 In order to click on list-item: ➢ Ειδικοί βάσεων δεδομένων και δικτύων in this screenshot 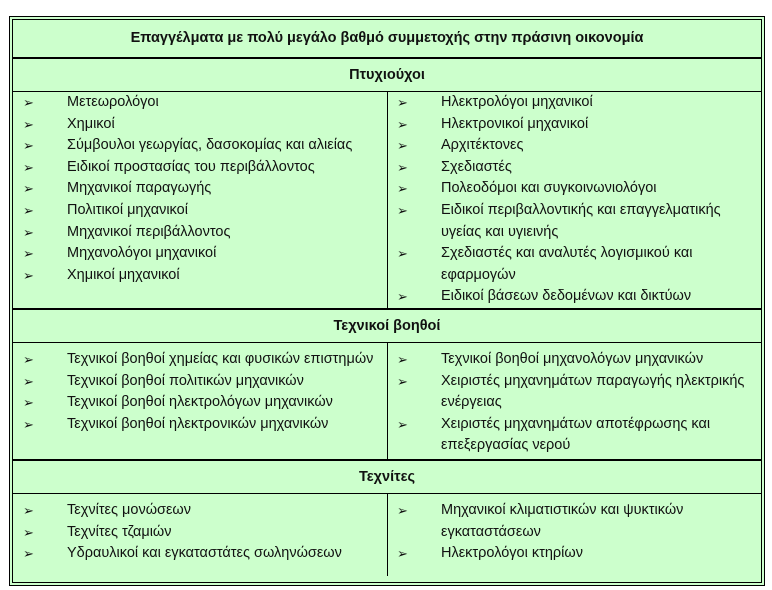, I will do `click(574, 297)`.